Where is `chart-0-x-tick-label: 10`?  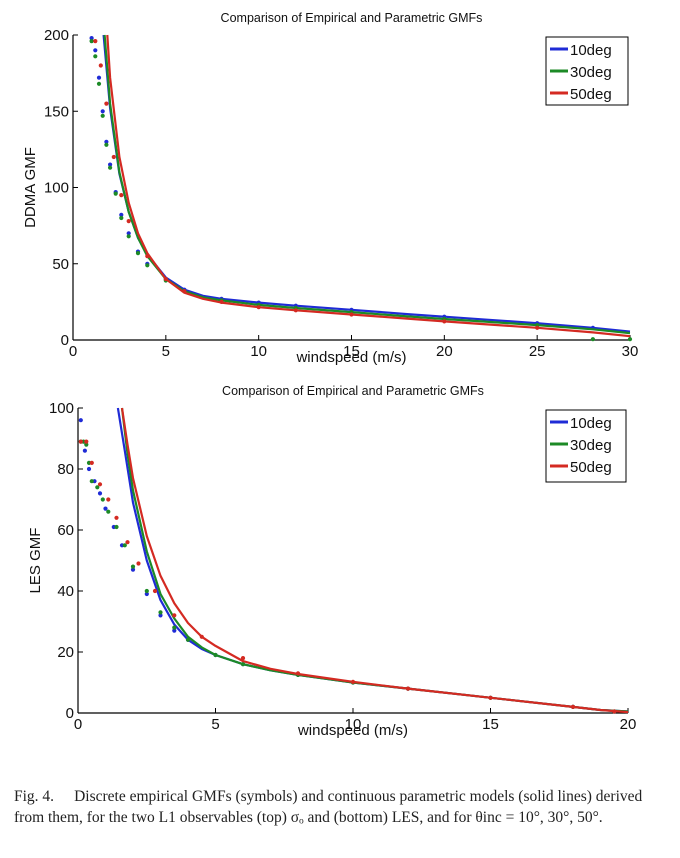
chart-0-x-tick-label: 10 is located at coordinates (258, 351).